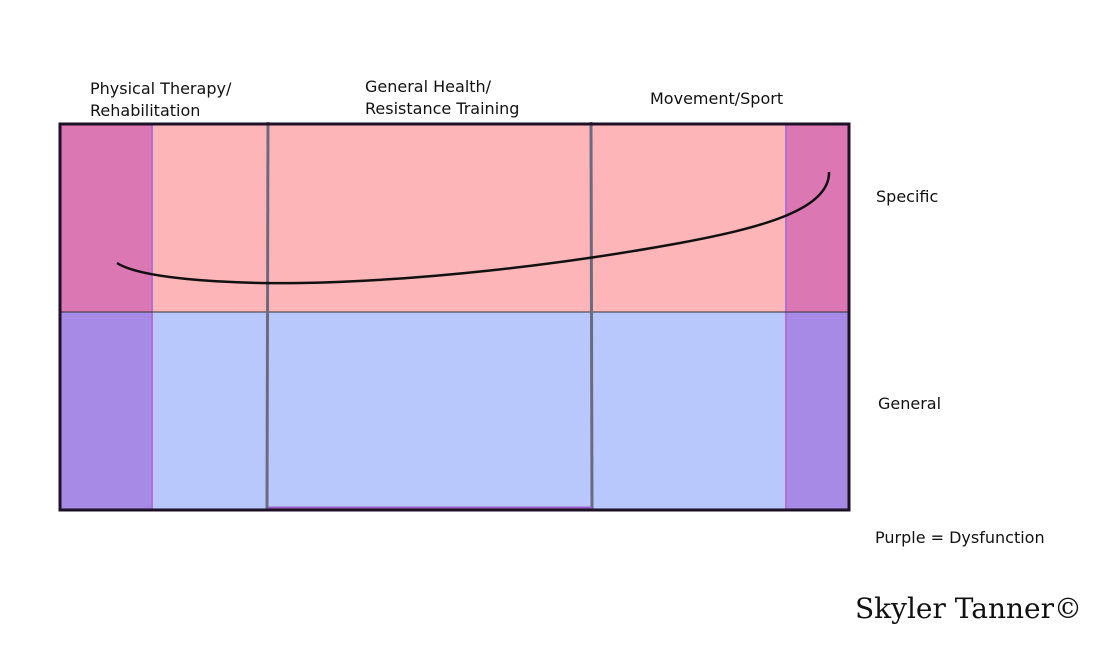 This screenshot has height=660, width=1100. What do you see at coordinates (968, 608) in the screenshot?
I see `author-credit: Skyler Tanner©` at bounding box center [968, 608].